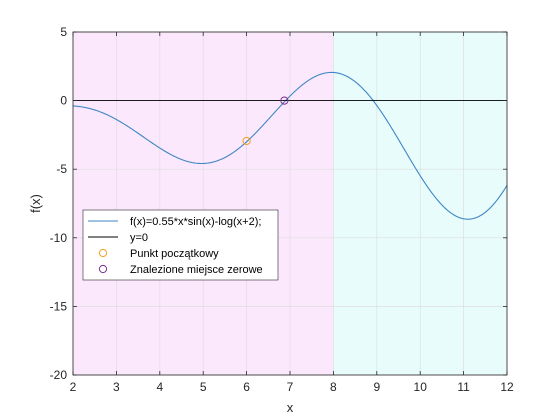 The height and width of the screenshot is (420, 560). I want to click on x-tick-label: 3, so click(116, 387).